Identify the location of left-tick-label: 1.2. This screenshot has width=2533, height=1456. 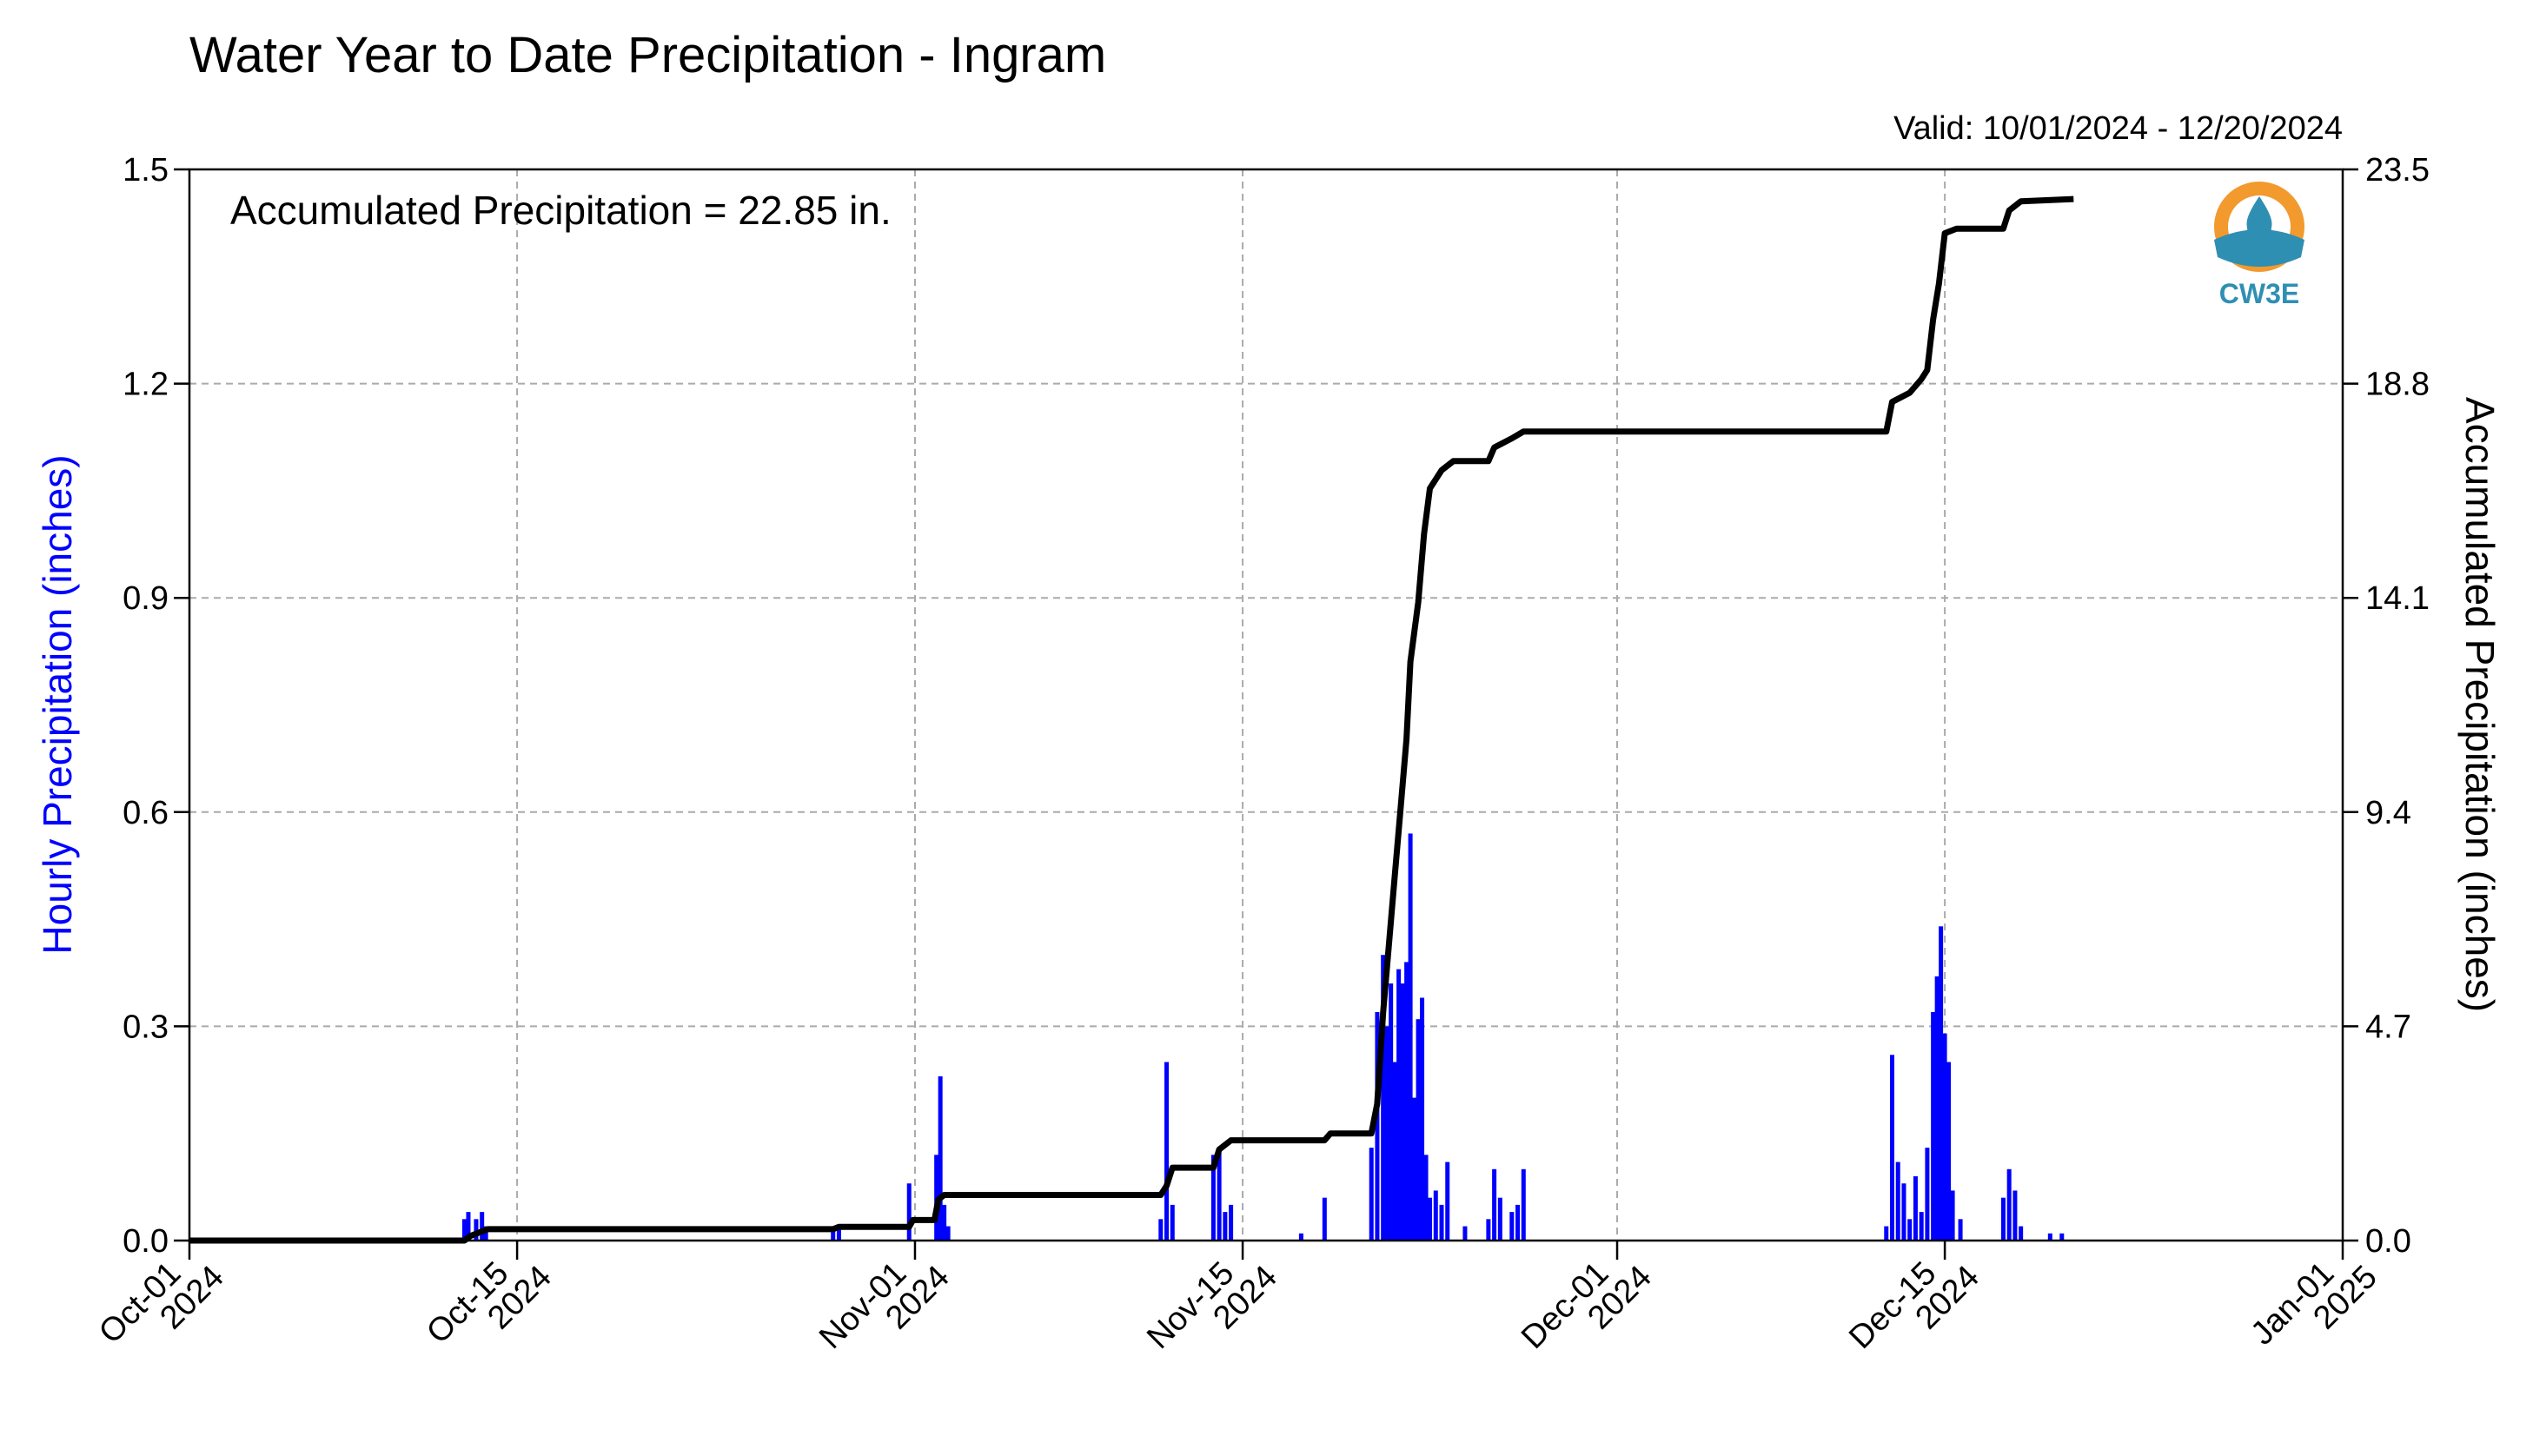
(146, 385).